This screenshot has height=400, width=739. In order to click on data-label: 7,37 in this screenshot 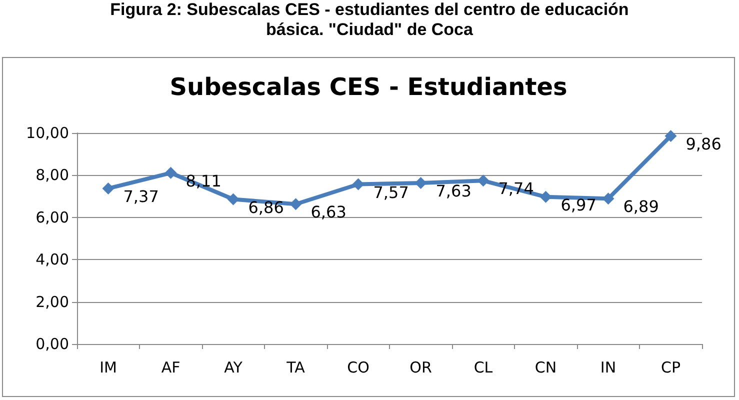, I will do `click(141, 196)`.